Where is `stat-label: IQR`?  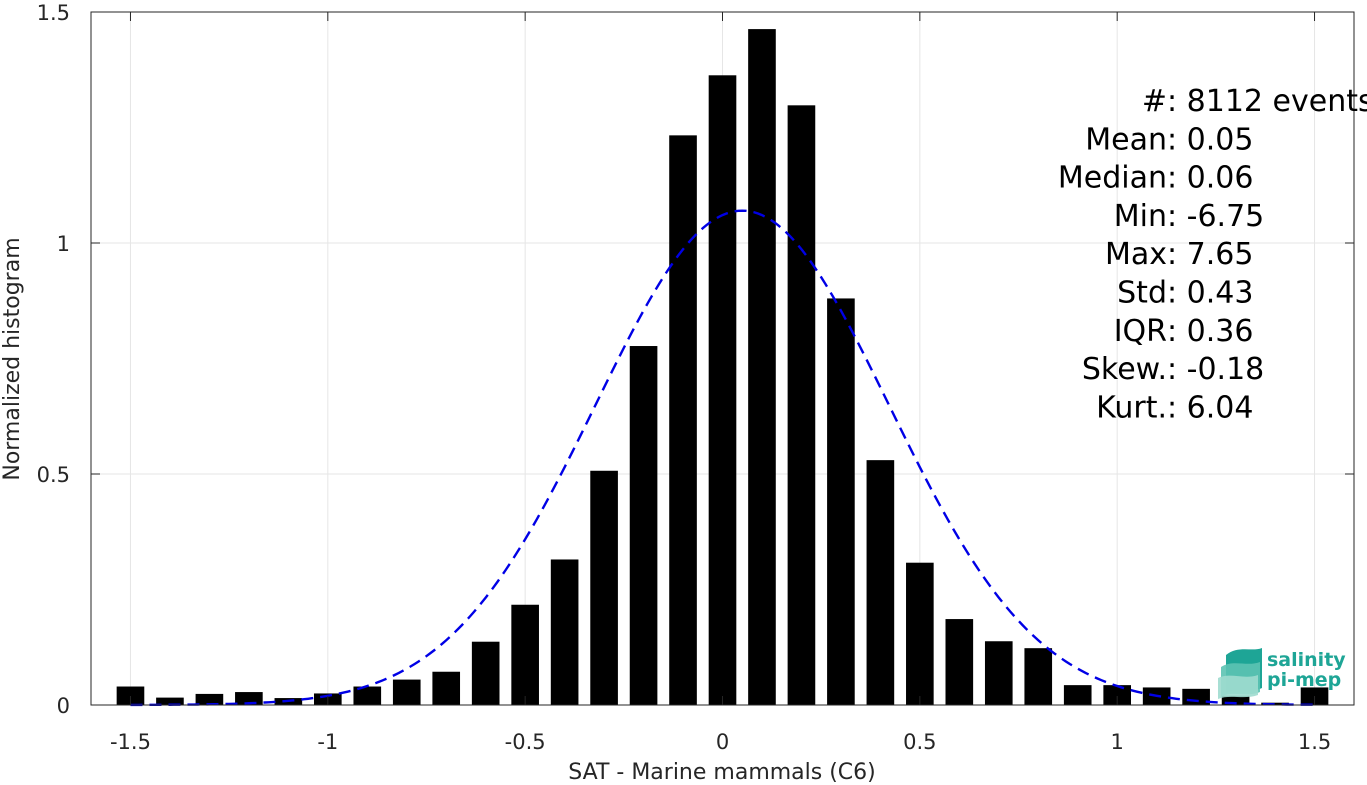
stat-label: IQR is located at coordinates (1140, 331).